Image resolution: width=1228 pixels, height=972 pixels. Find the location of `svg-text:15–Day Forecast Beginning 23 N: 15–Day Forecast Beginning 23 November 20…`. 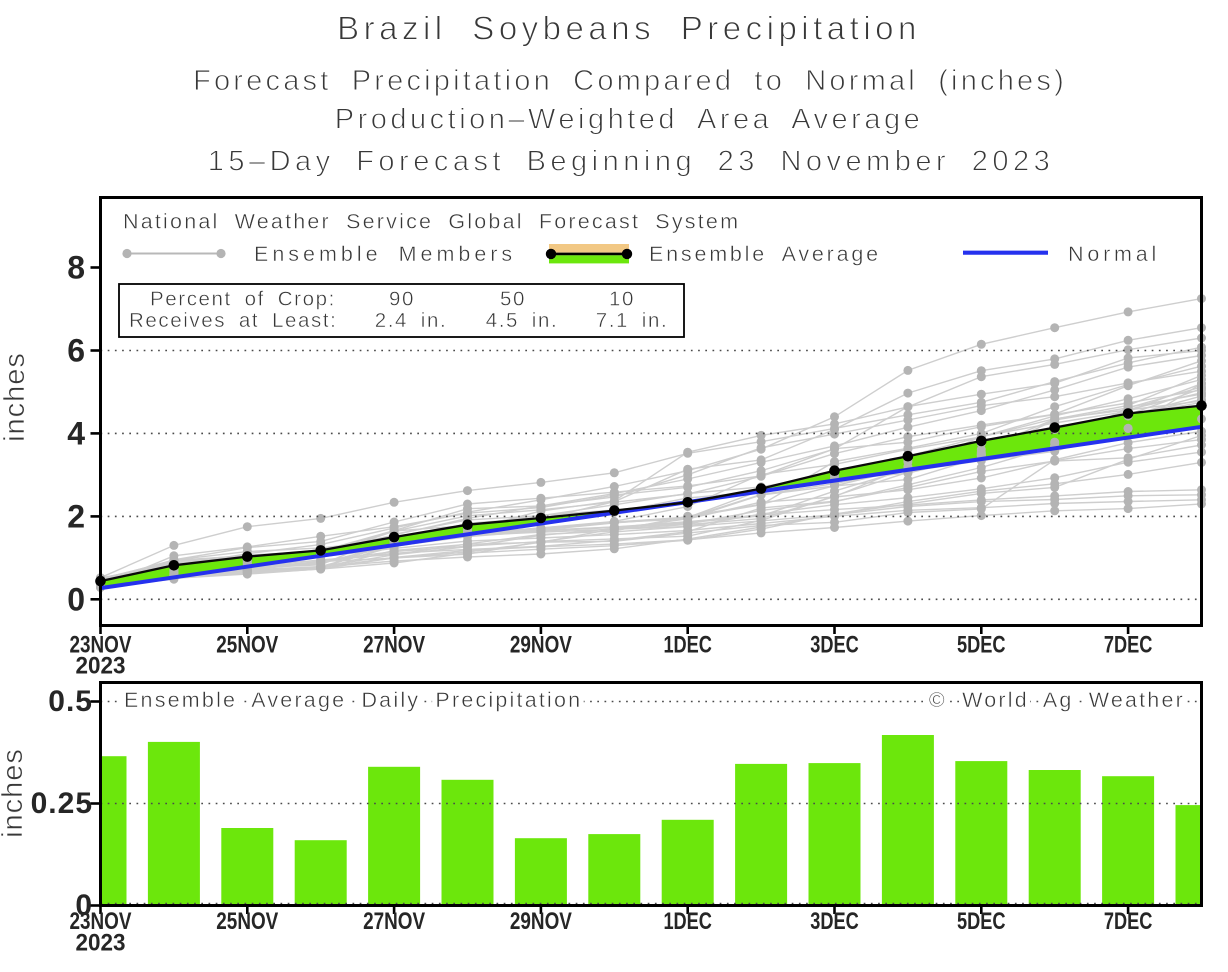

svg-text:15–Day Forecast Beginning 23 N: 15–Day Forecast Beginning 23 November 20… is located at coordinates (631, 162).